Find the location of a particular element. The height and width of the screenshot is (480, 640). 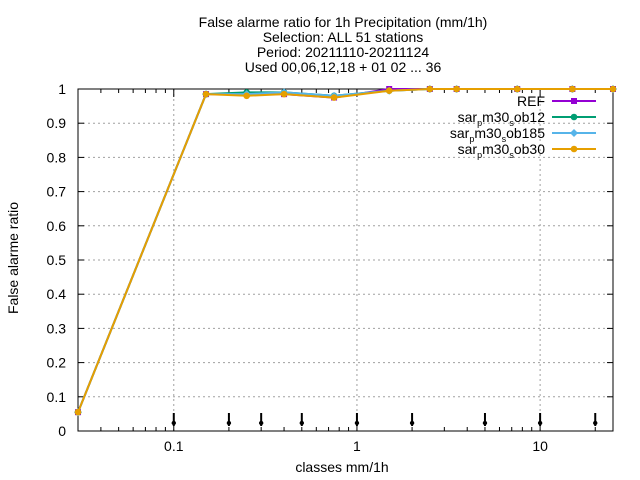

y-tick-label: 0.3 is located at coordinates (57, 328).